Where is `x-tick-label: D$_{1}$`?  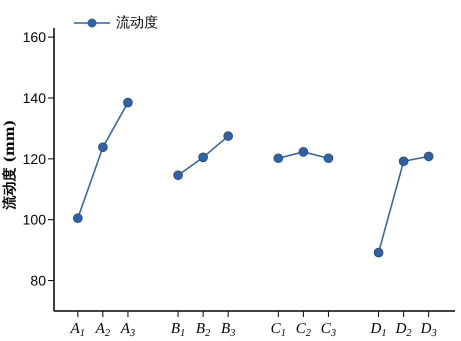 x-tick-label: D$_{1}$ is located at coordinates (378, 330).